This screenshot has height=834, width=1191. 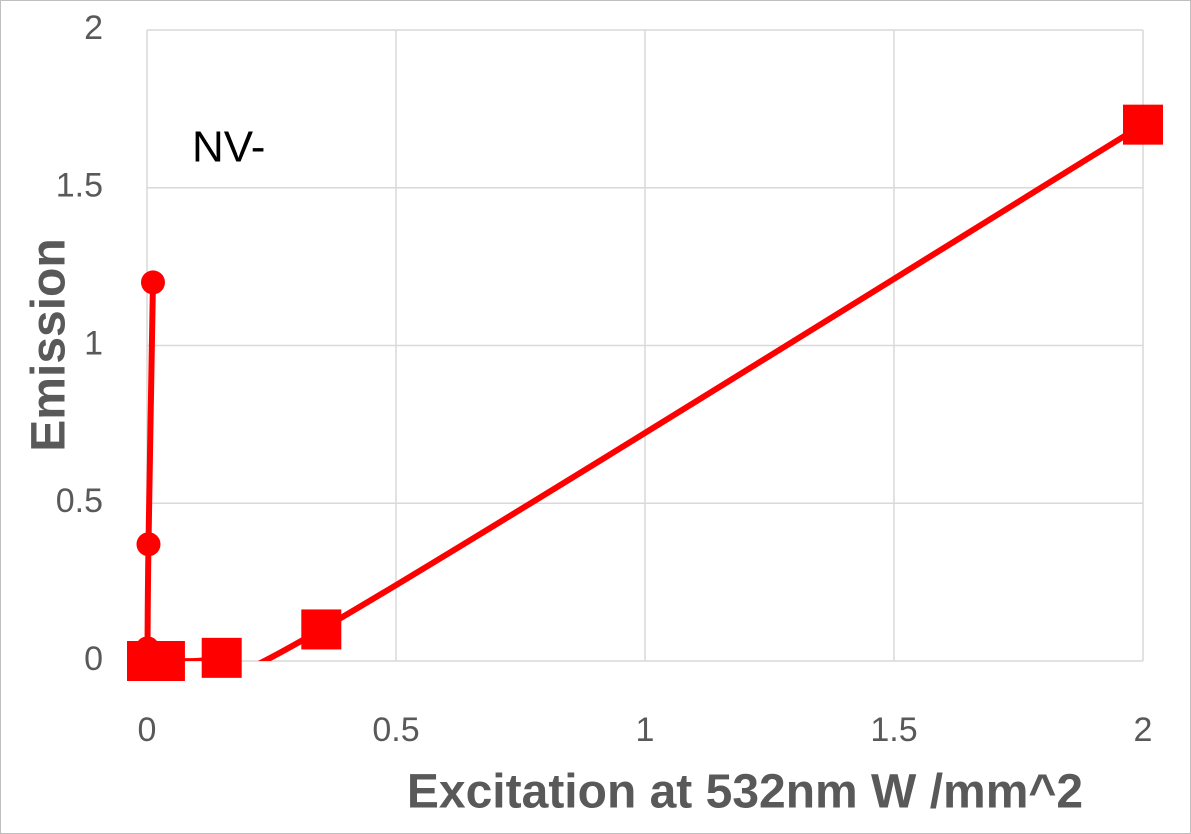 What do you see at coordinates (745, 792) in the screenshot?
I see `x-axis-title: Excitation at 532nm W /mm^2` at bounding box center [745, 792].